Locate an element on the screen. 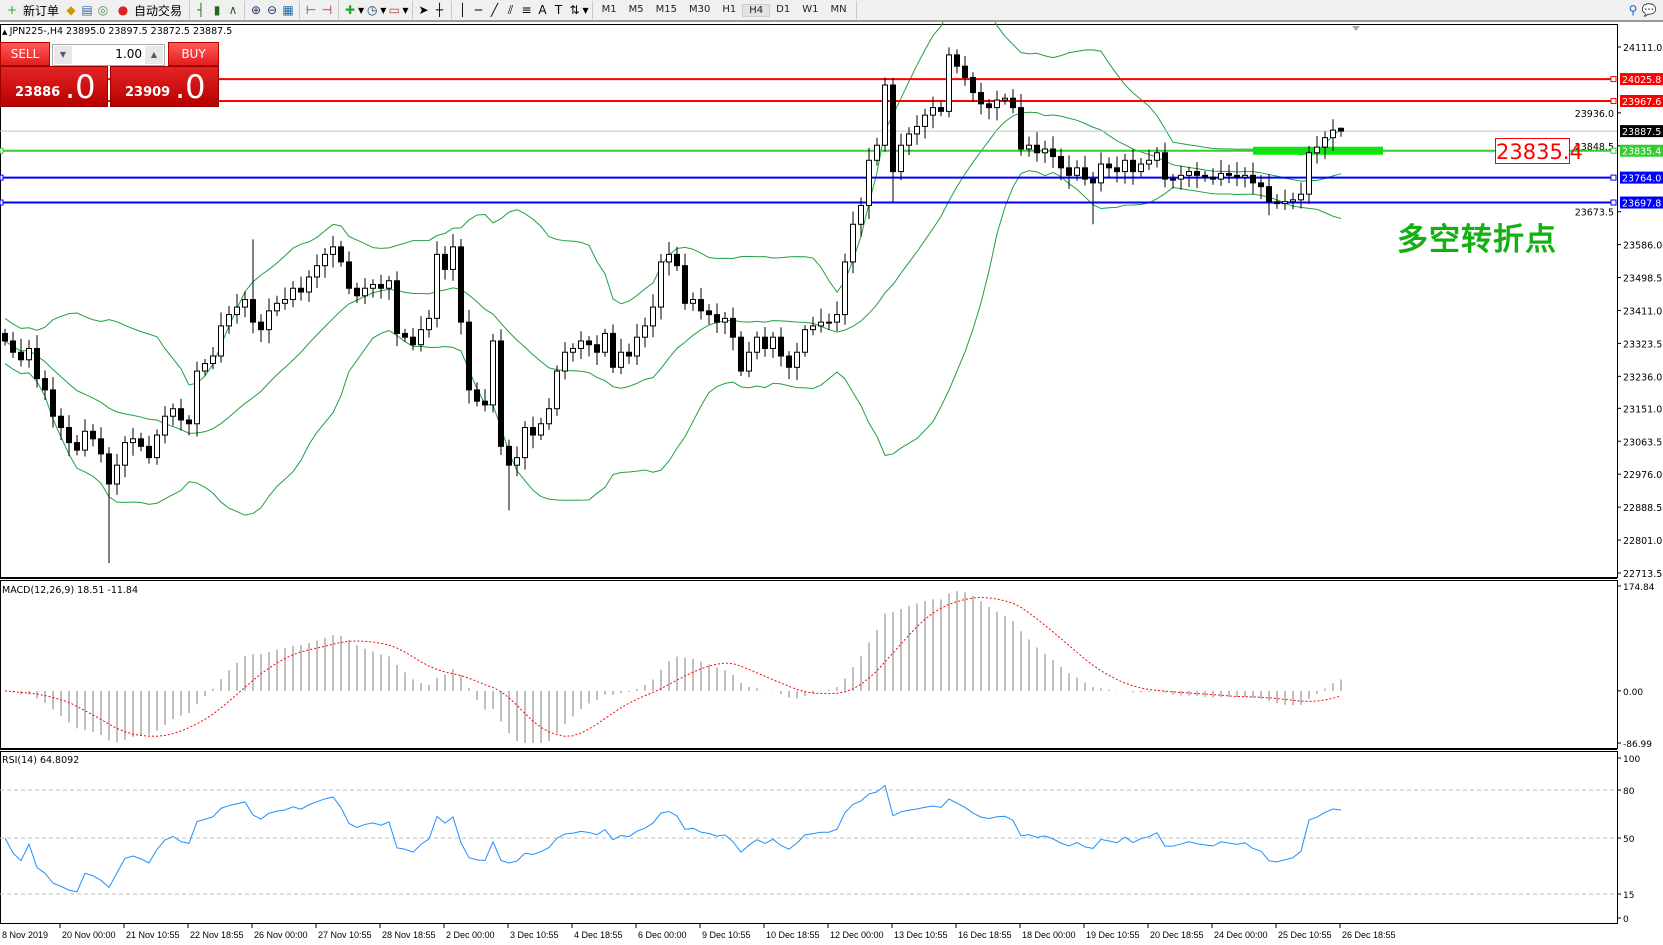  collapse-icon: ▲ is located at coordinates (6, 32).